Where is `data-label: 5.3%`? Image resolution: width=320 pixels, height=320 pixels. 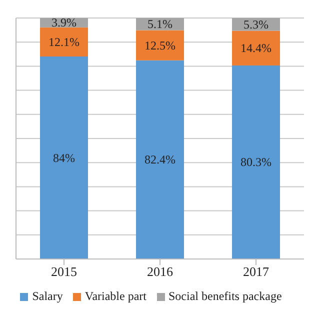 data-label: 5.3% is located at coordinates (256, 24).